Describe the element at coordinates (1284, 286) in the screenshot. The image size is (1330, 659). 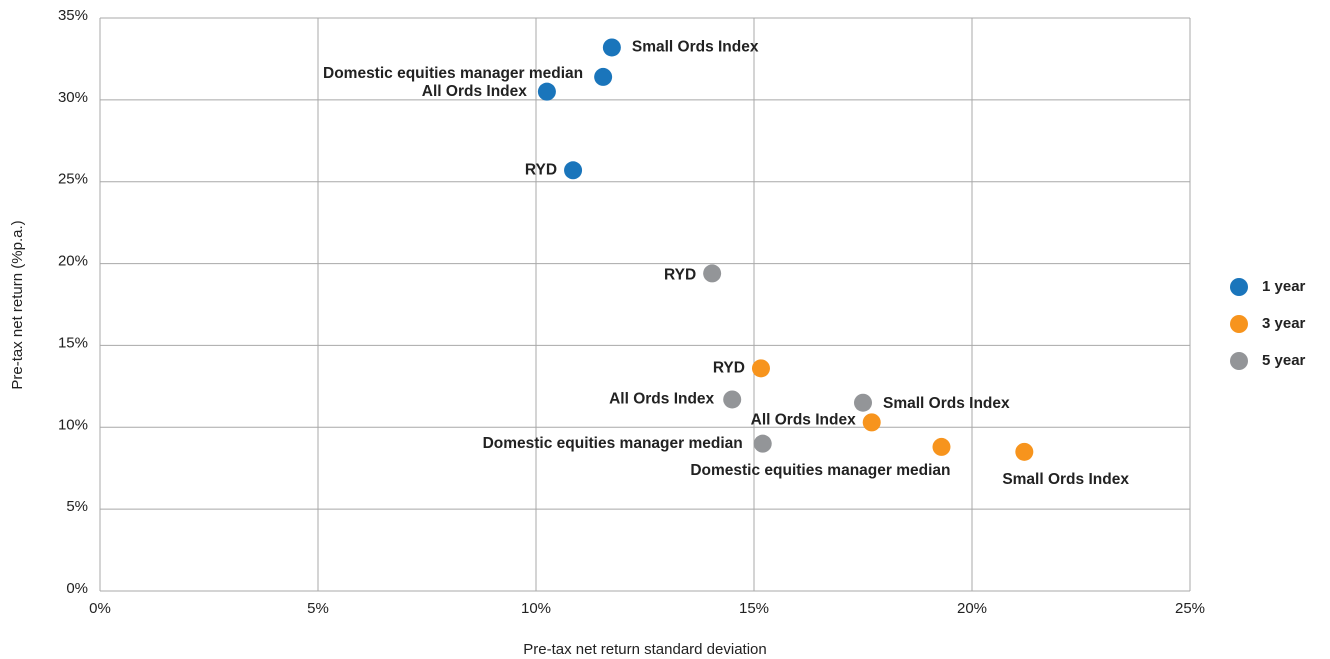
I see `legend-label: 1 year` at that location.